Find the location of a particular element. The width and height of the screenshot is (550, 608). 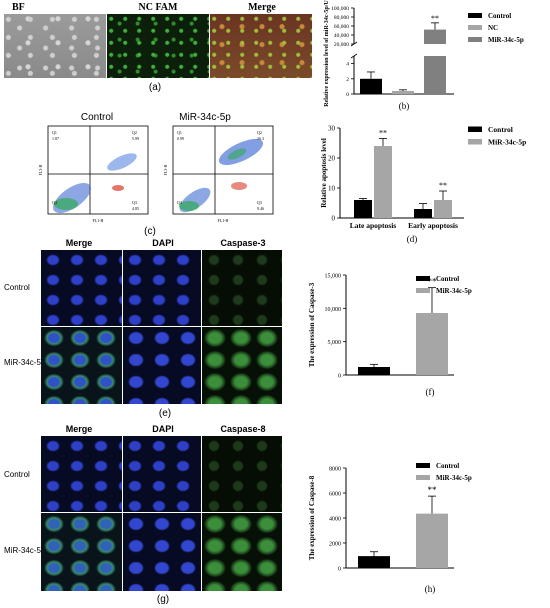

x-tick-label: Early apoptosis is located at coordinates (433, 225).